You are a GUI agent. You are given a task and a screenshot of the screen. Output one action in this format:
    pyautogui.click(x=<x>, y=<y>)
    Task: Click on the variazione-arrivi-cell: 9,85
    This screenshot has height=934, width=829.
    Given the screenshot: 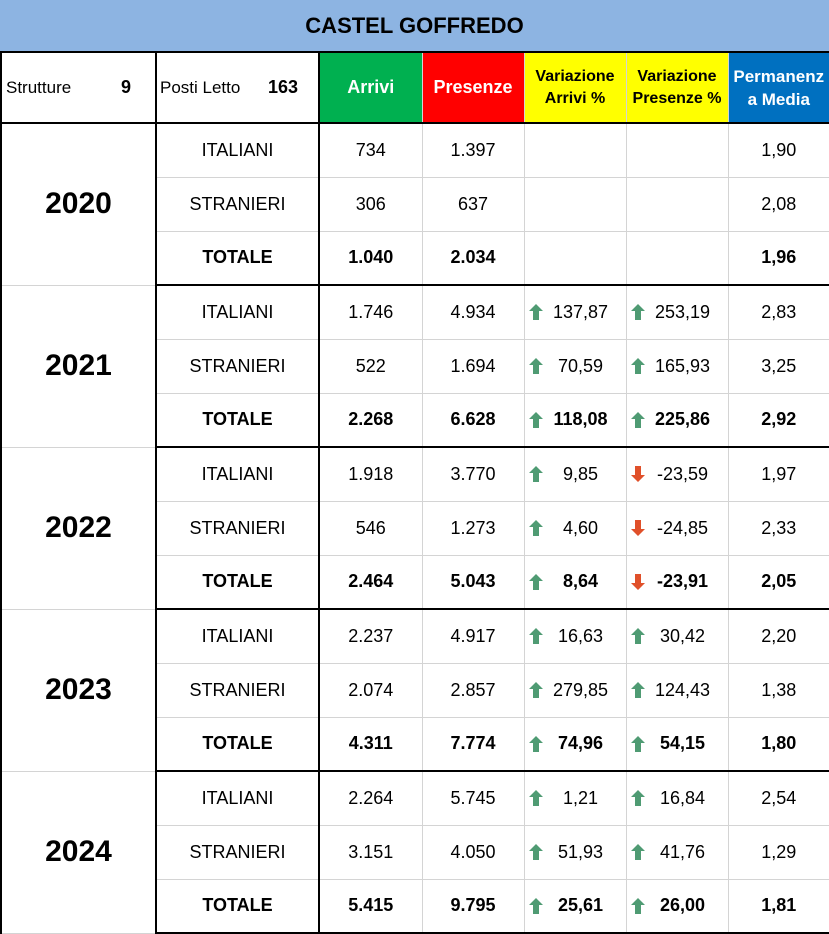 What is the action you would take?
    pyautogui.click(x=575, y=474)
    